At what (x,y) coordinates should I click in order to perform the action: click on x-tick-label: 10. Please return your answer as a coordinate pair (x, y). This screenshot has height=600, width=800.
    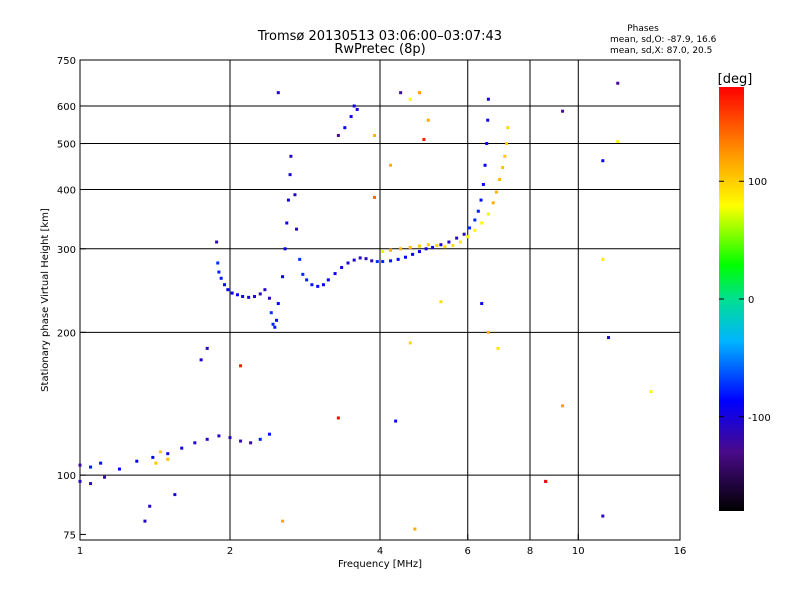
    Looking at the image, I should click on (578, 551).